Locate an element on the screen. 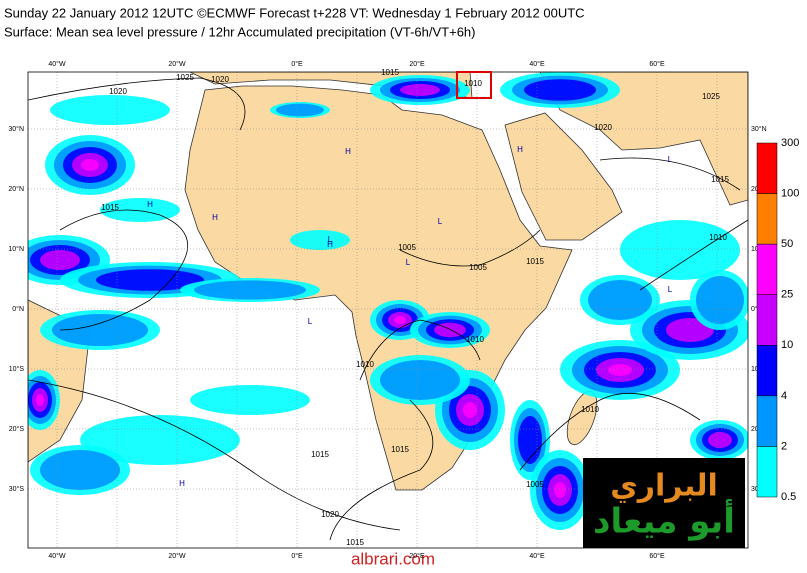 This screenshot has width=807, height=573. logo-box is located at coordinates (664, 503).